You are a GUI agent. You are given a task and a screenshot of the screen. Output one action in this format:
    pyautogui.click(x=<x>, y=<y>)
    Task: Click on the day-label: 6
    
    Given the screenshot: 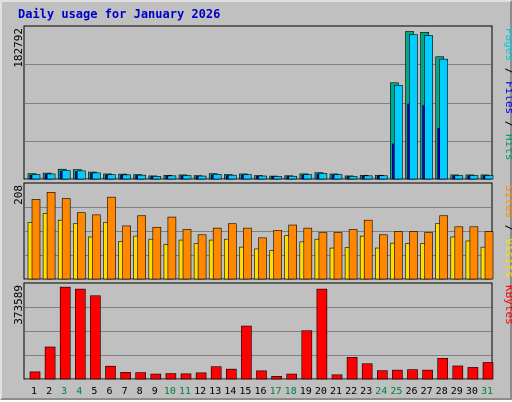 What is the action you would take?
    pyautogui.click(x=109, y=391)
    